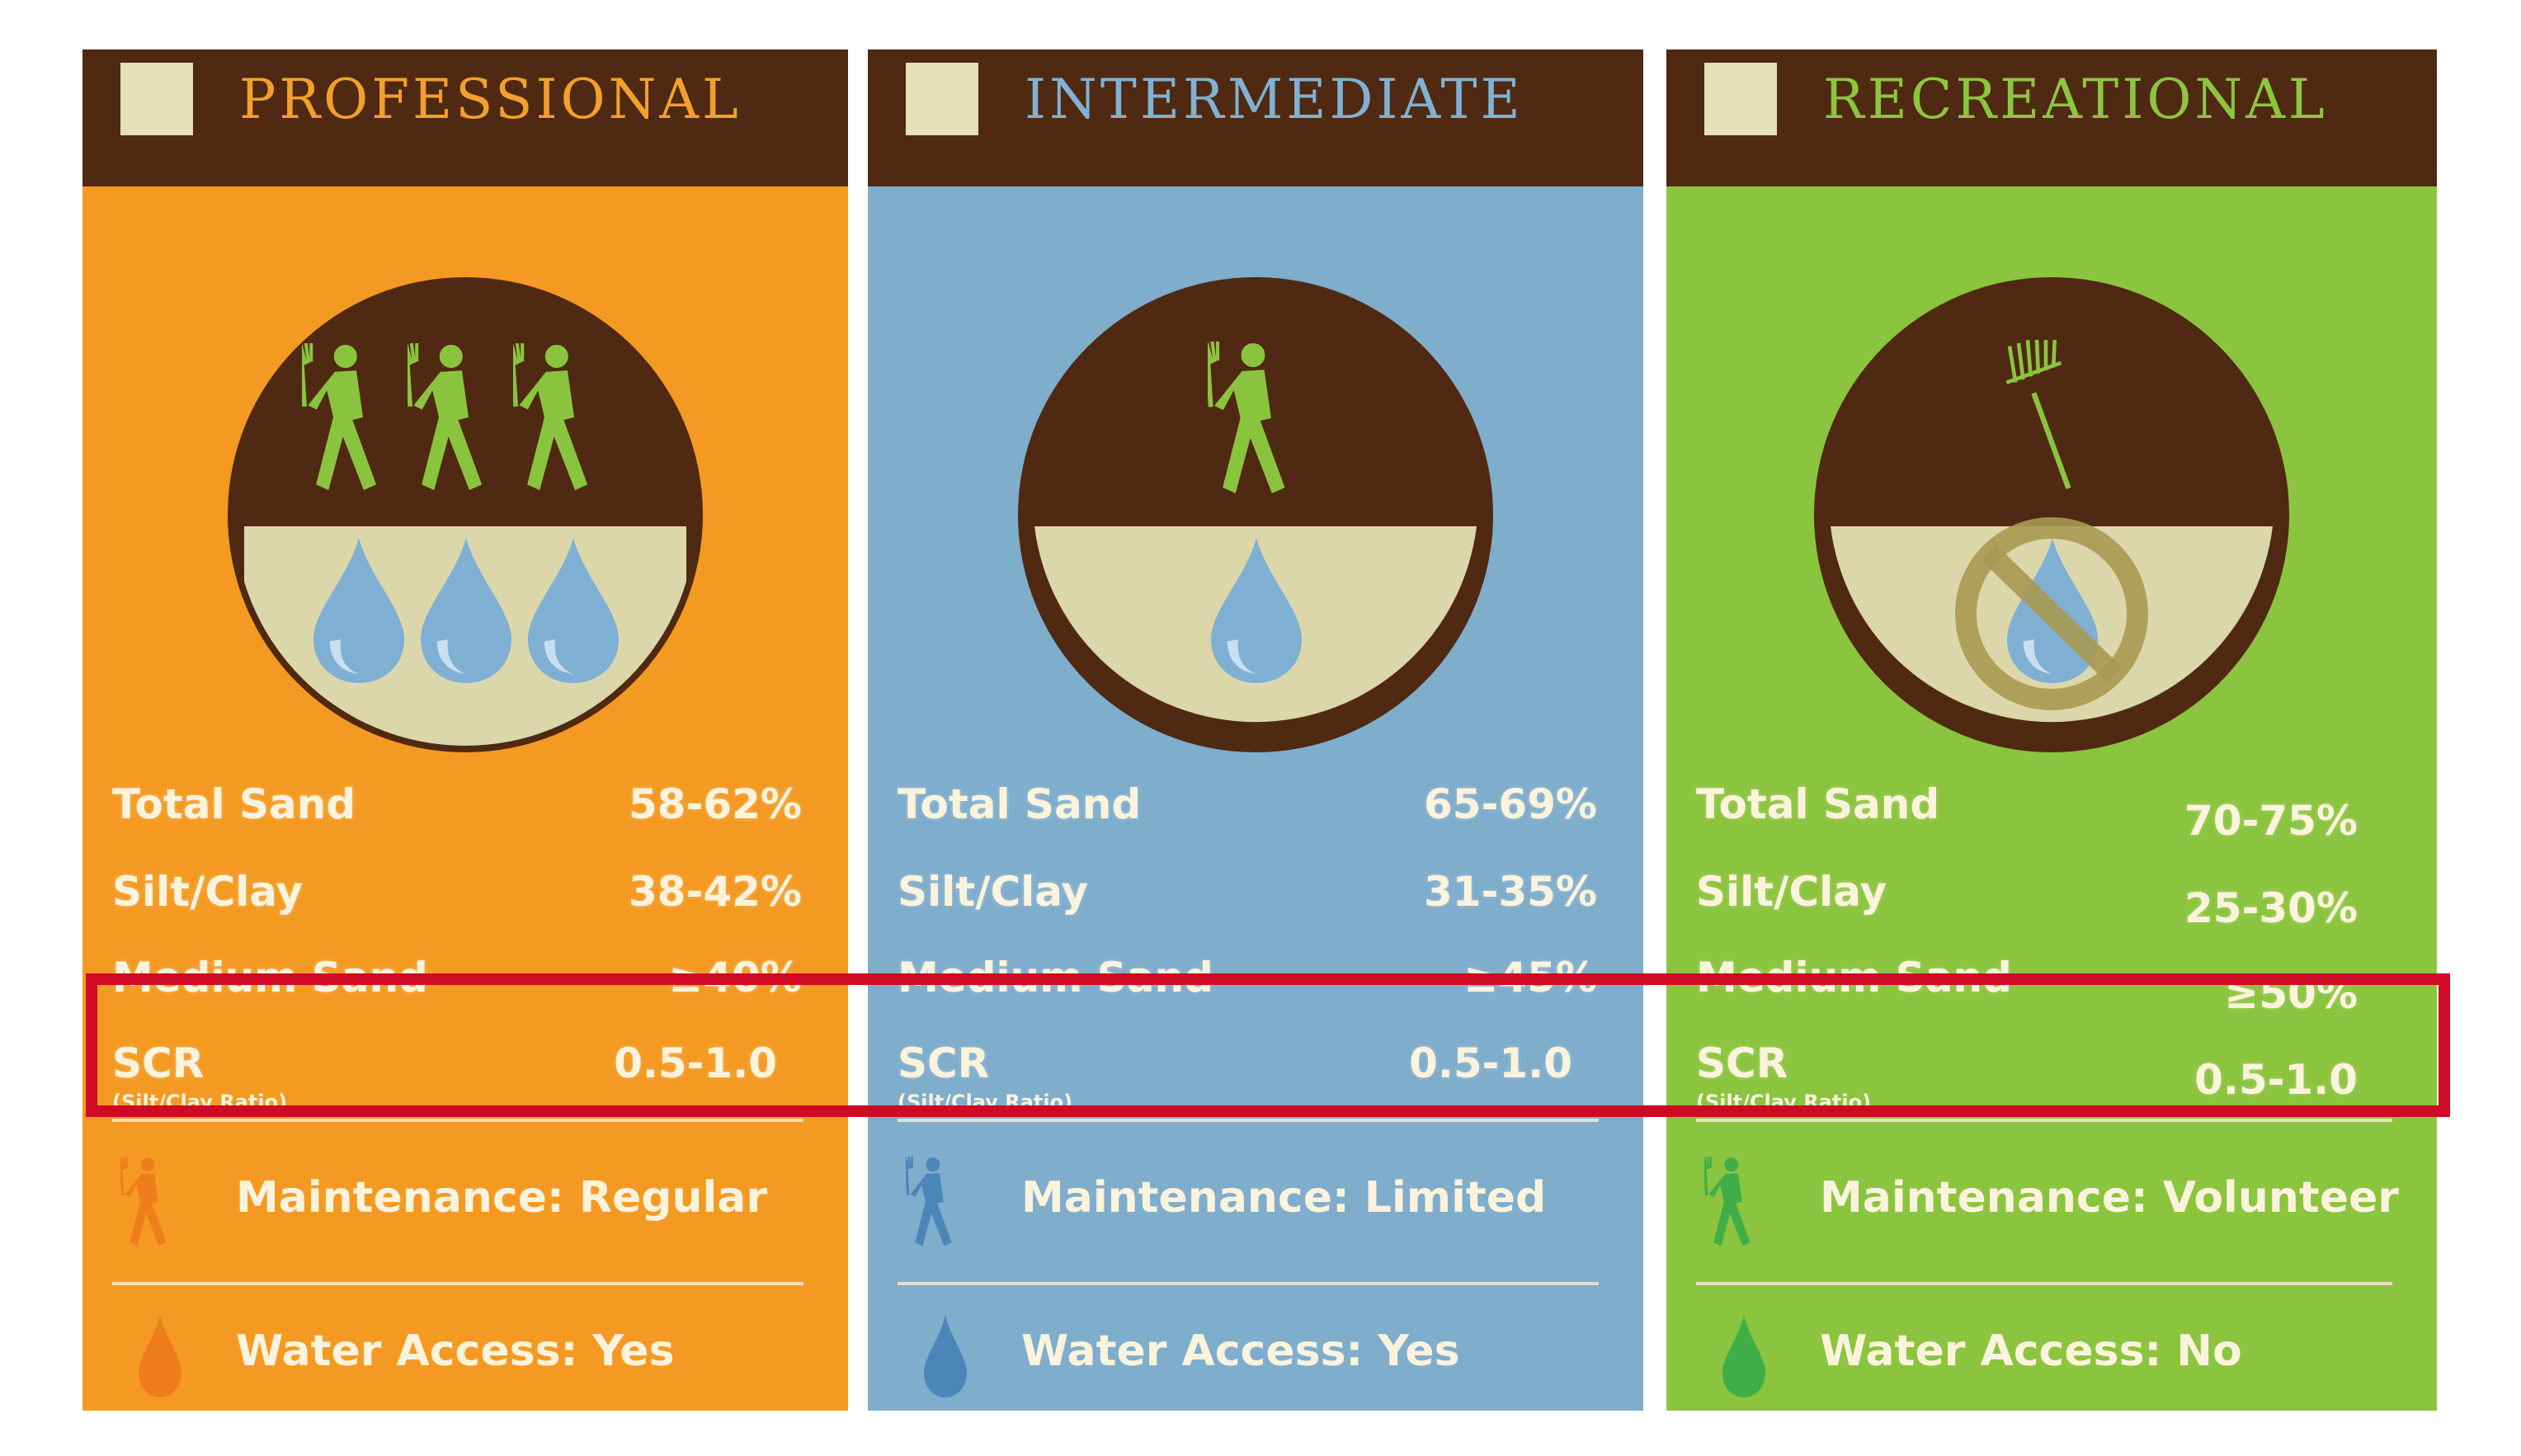 This screenshot has width=2521, height=1456. I want to click on stat-scr: SCR (Silt/Clay Ratio) 0.5-1.0, so click(2043, 1076).